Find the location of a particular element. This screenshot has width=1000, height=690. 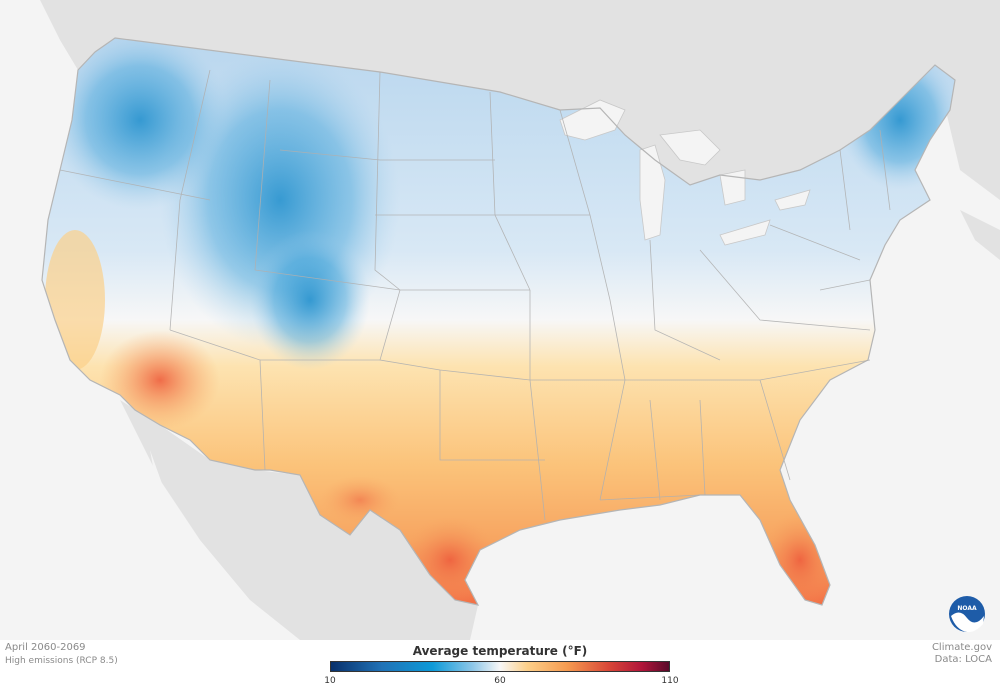

legend-tick-min: 10 is located at coordinates (330, 681).